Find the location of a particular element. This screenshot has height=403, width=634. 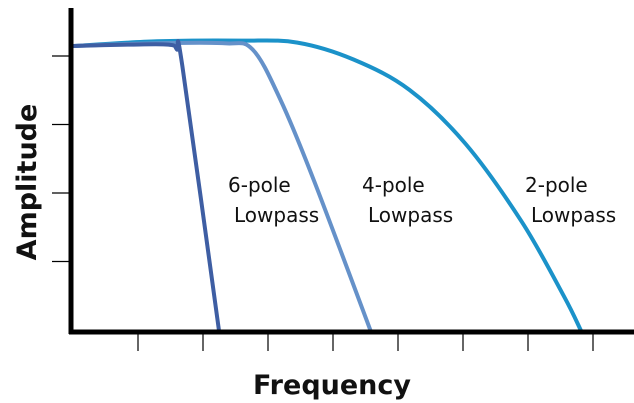

x-axis-title: Frequency is located at coordinates (332, 385).